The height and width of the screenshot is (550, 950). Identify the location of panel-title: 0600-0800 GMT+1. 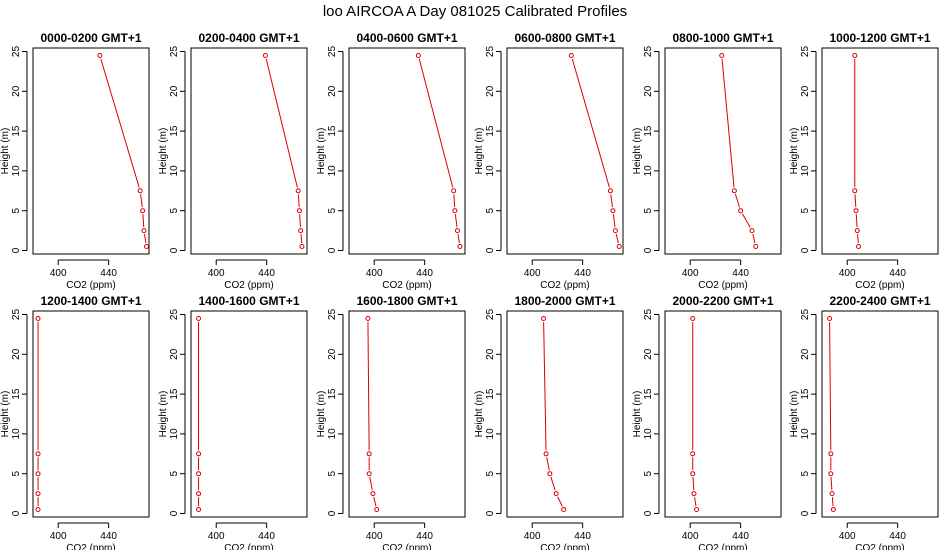
(564, 38).